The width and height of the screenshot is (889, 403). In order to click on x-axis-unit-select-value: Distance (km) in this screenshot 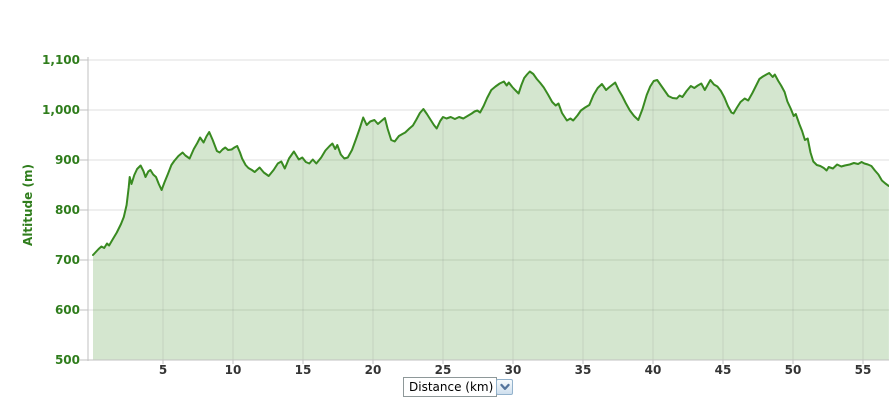, I will do `click(451, 387)`.